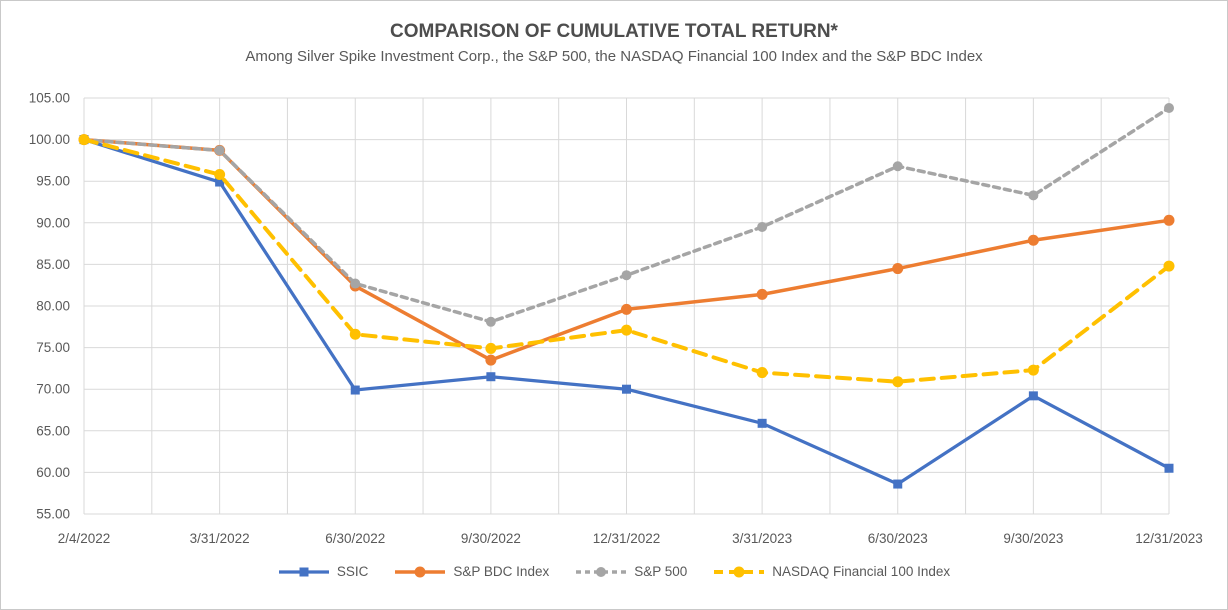  What do you see at coordinates (53, 514) in the screenshot?
I see `y-tick-label: 55.00` at bounding box center [53, 514].